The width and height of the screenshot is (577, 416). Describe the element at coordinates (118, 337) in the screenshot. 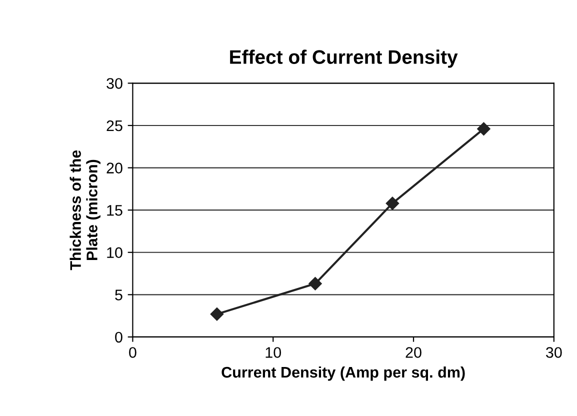

I see `y-tick-label: 0` at that location.